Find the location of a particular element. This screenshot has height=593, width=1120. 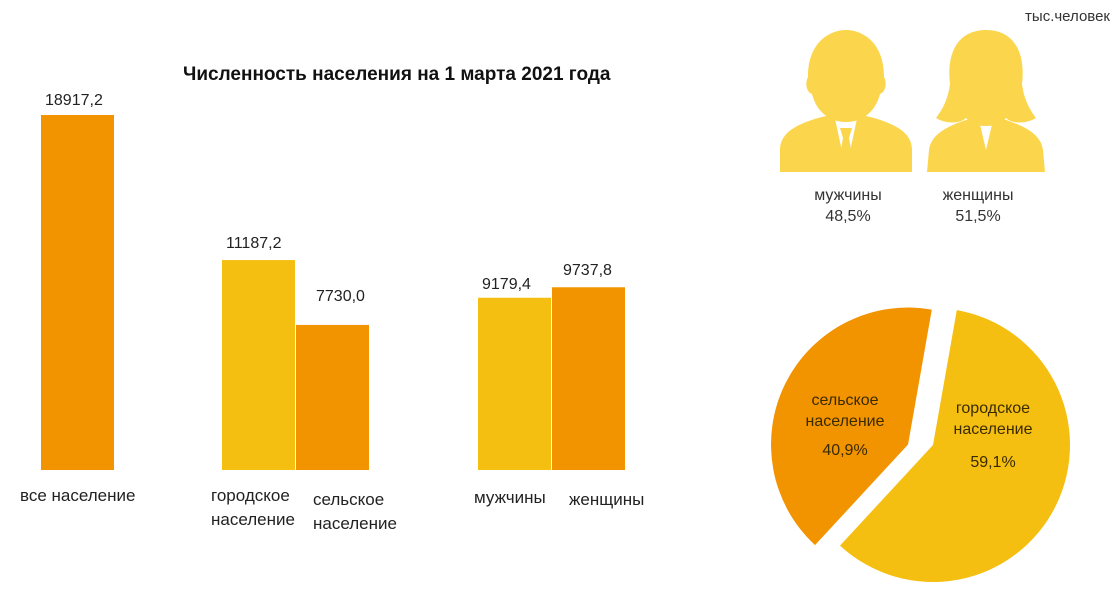

bar-urban-population is located at coordinates (258, 365).